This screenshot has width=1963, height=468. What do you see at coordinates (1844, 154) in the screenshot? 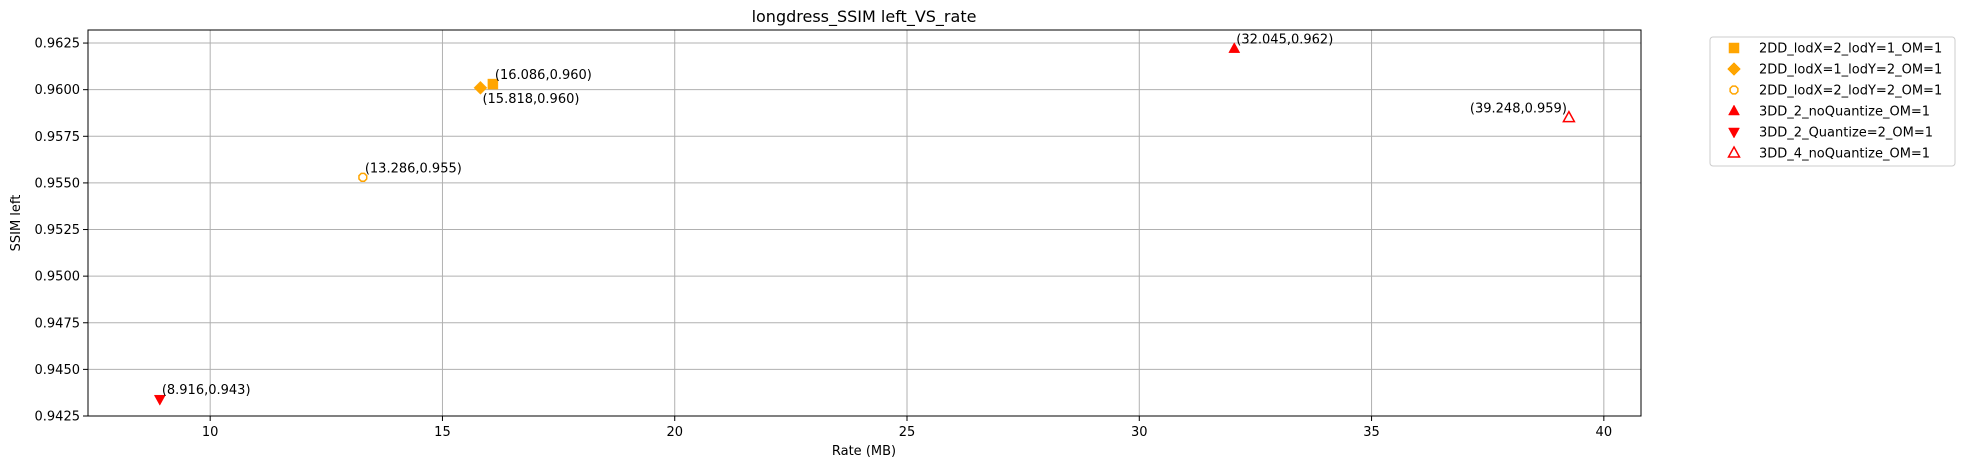
I see `legend-entry-label: 3DD_4_noQuantize_OM=1` at bounding box center [1844, 154].